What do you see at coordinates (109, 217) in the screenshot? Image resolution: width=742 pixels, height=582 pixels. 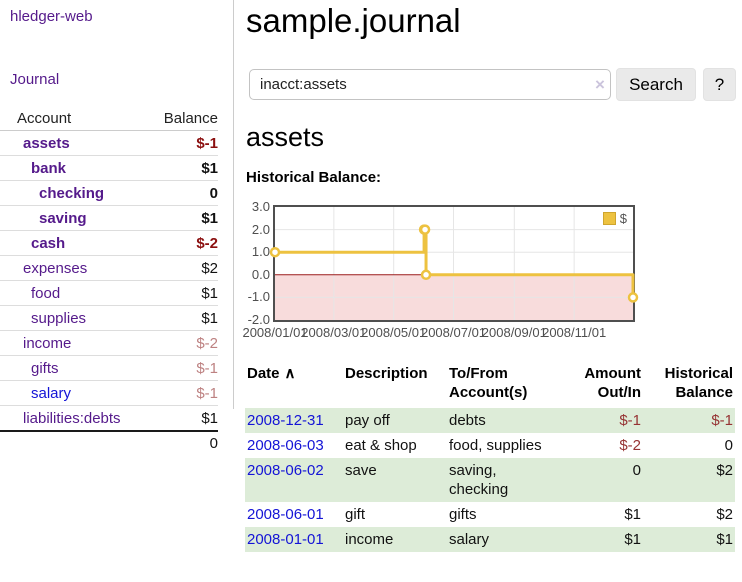 I see `sidebar-account-row: saving $1` at bounding box center [109, 217].